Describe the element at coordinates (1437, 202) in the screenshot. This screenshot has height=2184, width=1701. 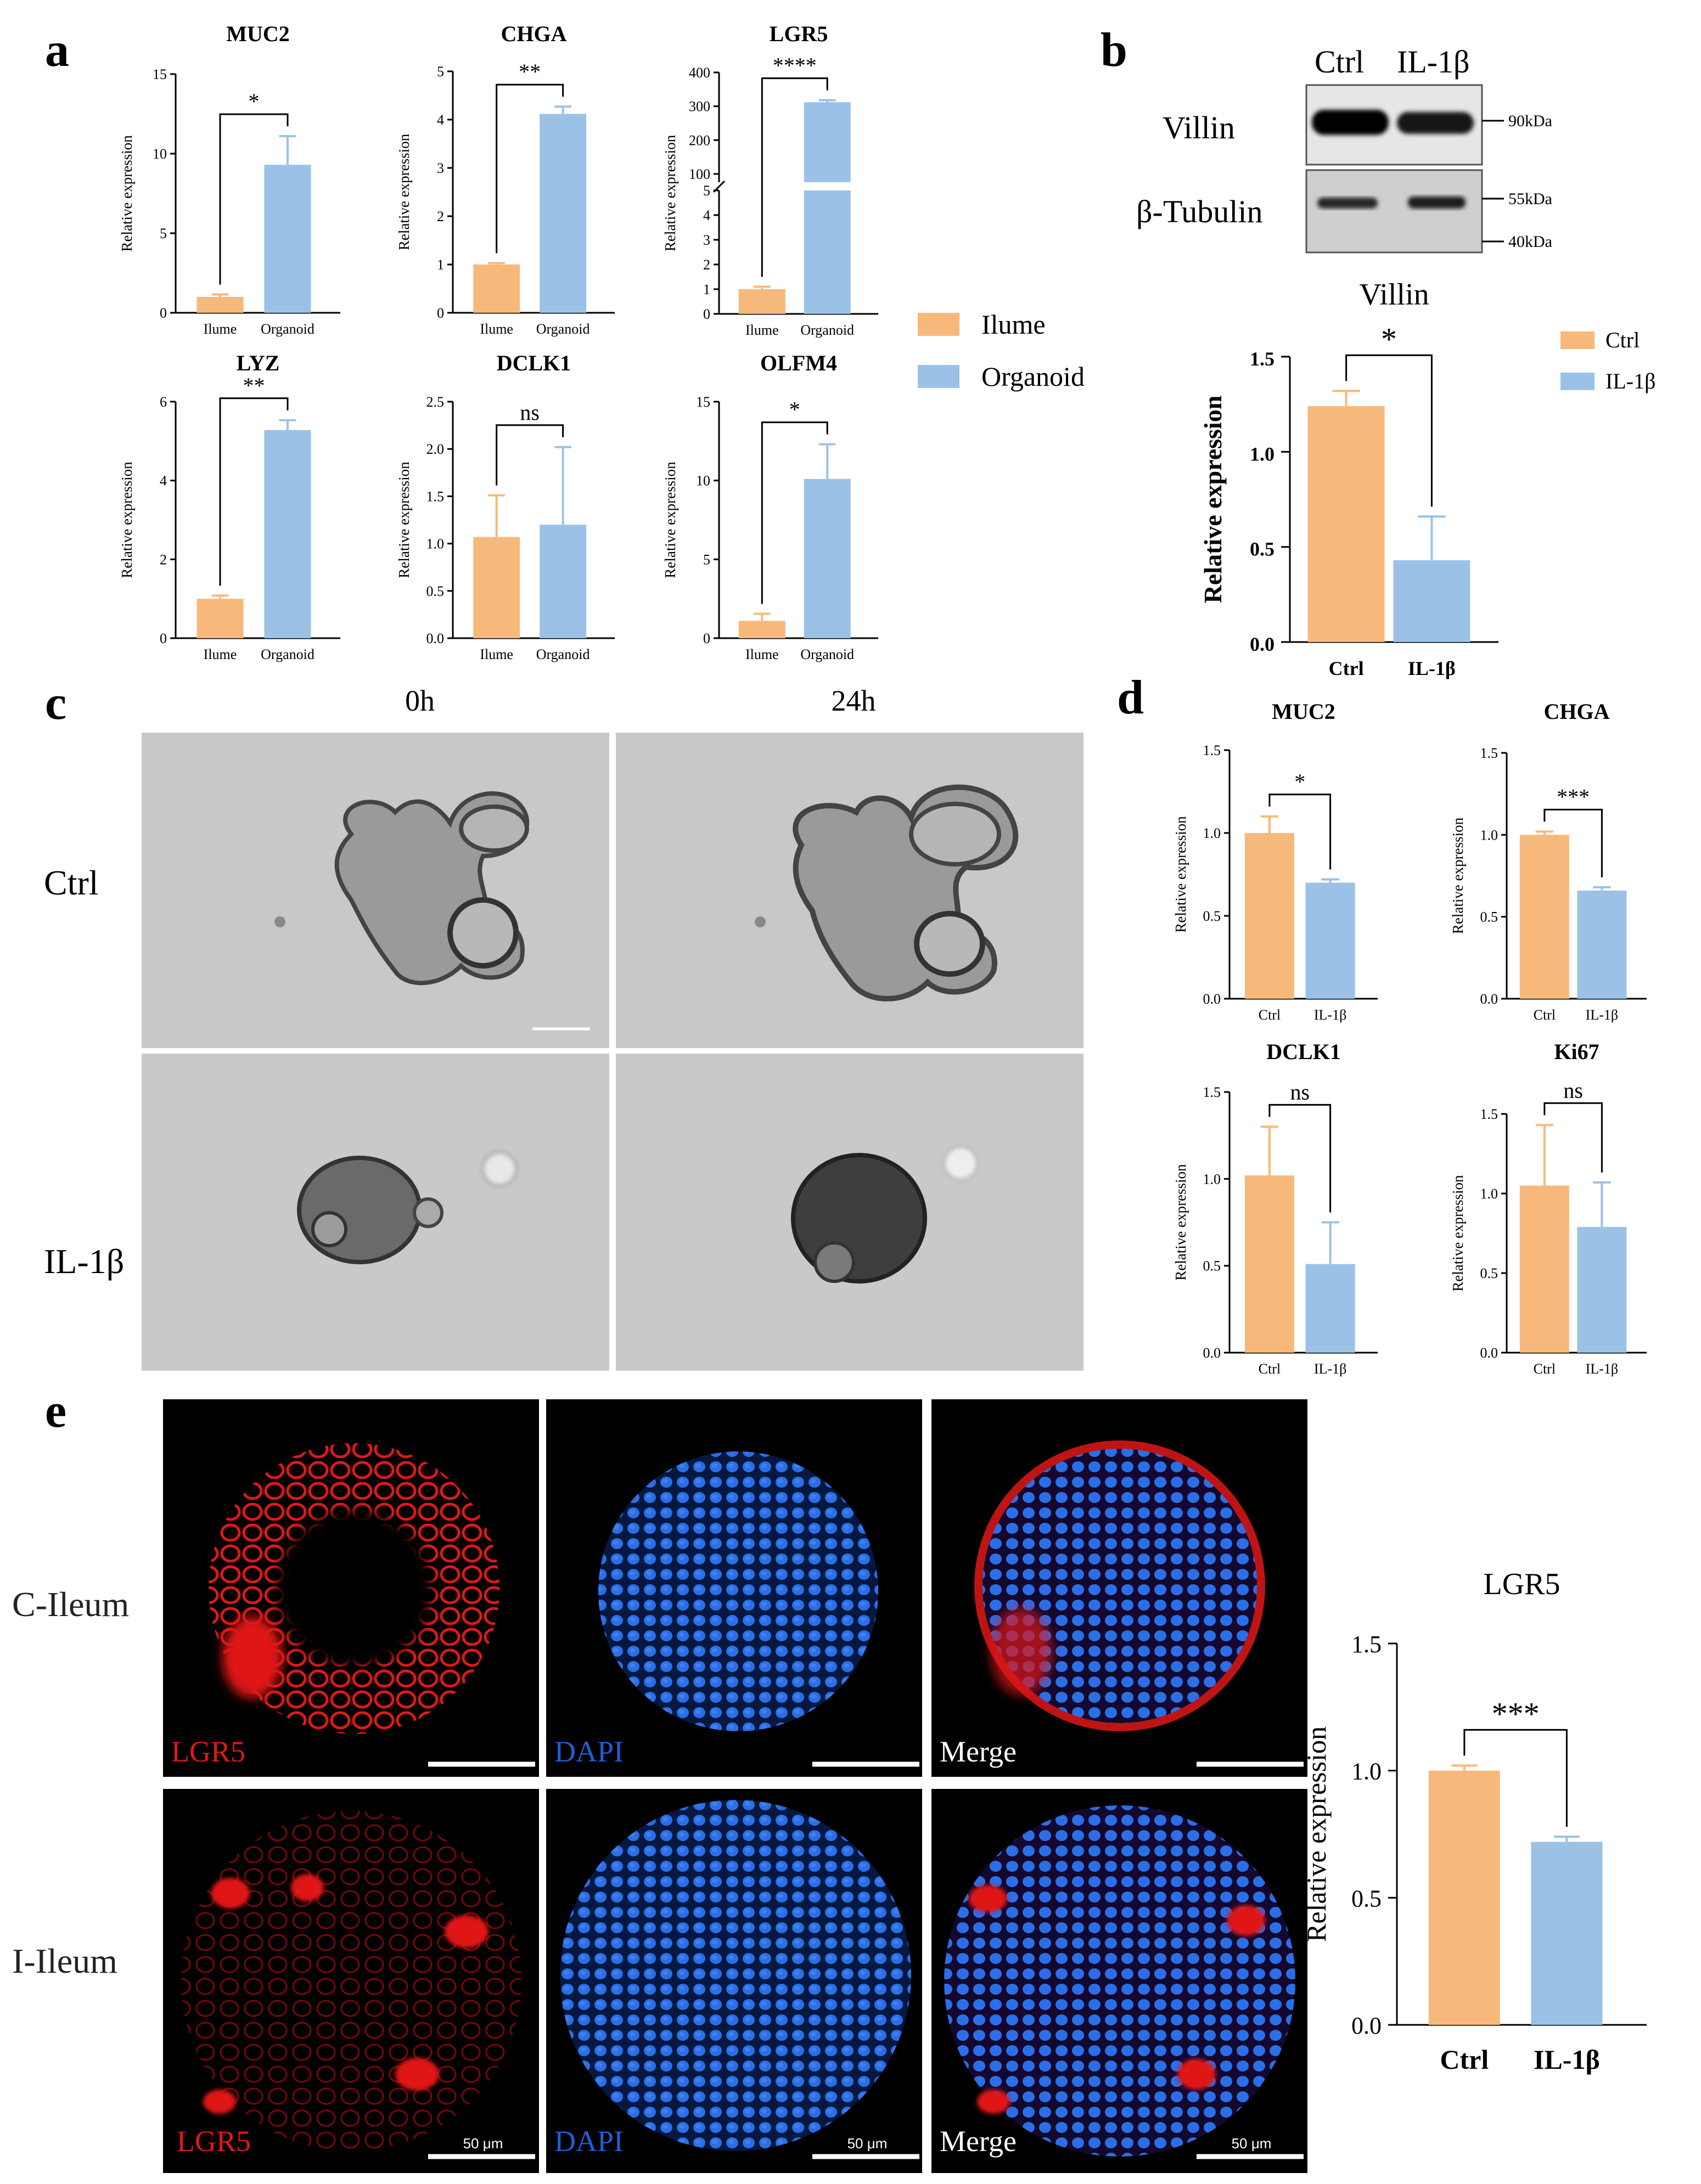
I see `blot-tubulin-band-il1b` at that location.